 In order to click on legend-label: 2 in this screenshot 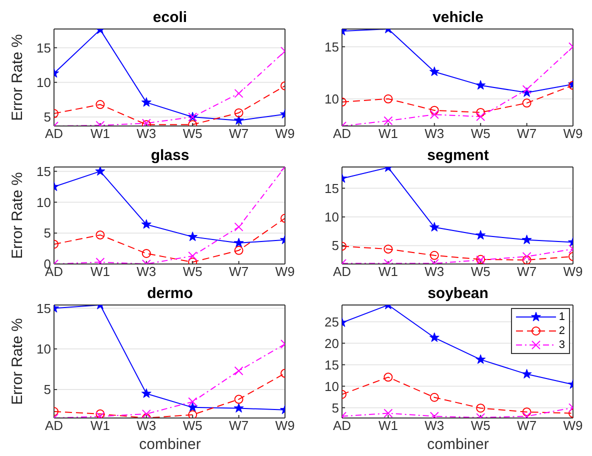, I will do `click(561, 331)`.